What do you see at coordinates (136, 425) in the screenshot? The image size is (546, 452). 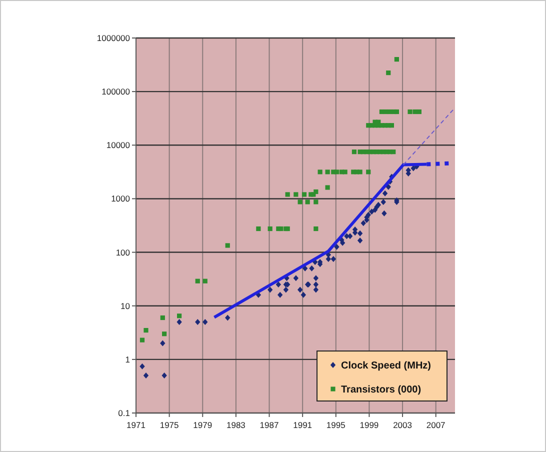 I see `x-tick-label: 1971` at bounding box center [136, 425].